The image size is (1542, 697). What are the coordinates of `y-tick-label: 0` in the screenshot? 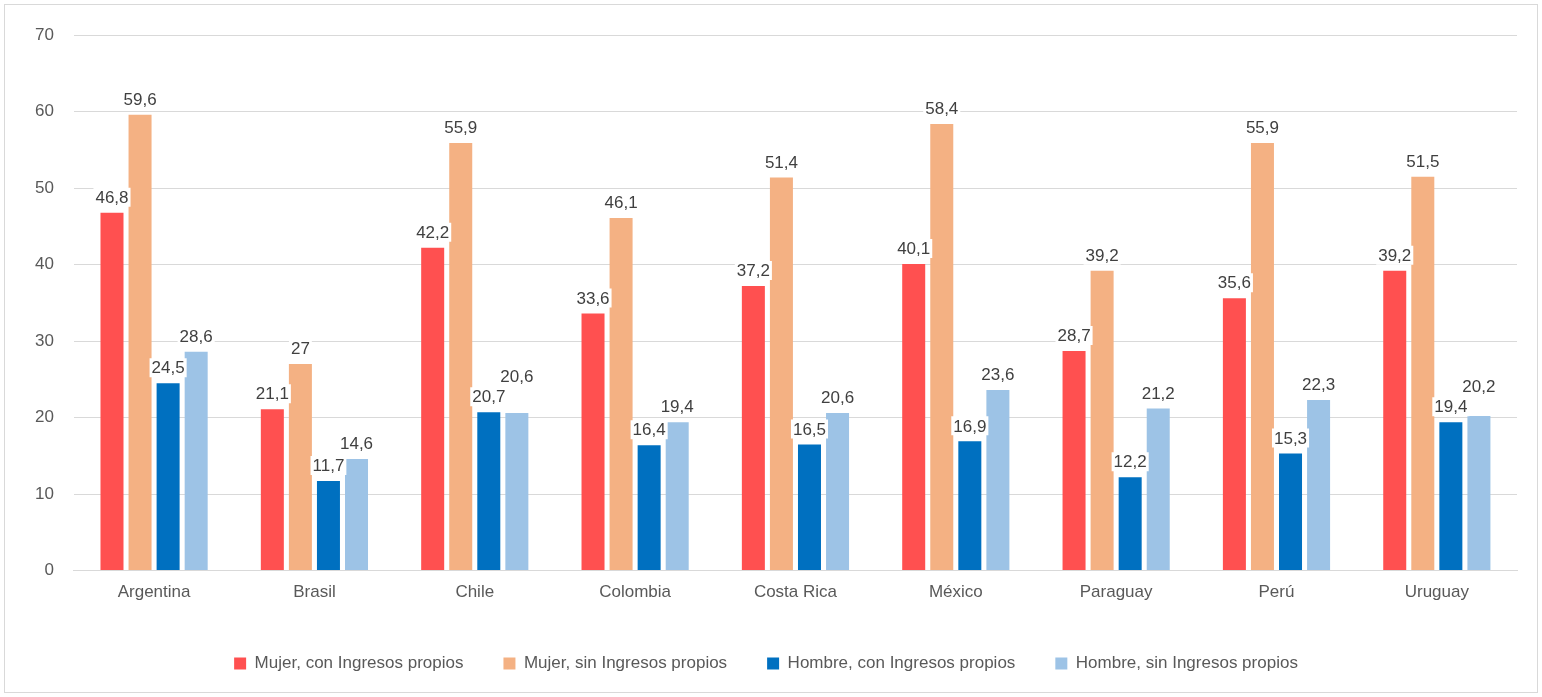 It's located at (49, 570).